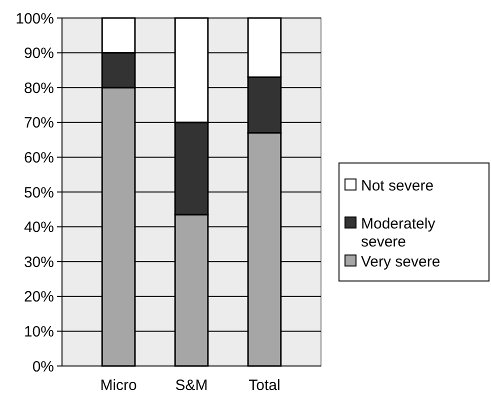  Describe the element at coordinates (39, 262) in the screenshot. I see `y-tick-label: 30%` at that location.